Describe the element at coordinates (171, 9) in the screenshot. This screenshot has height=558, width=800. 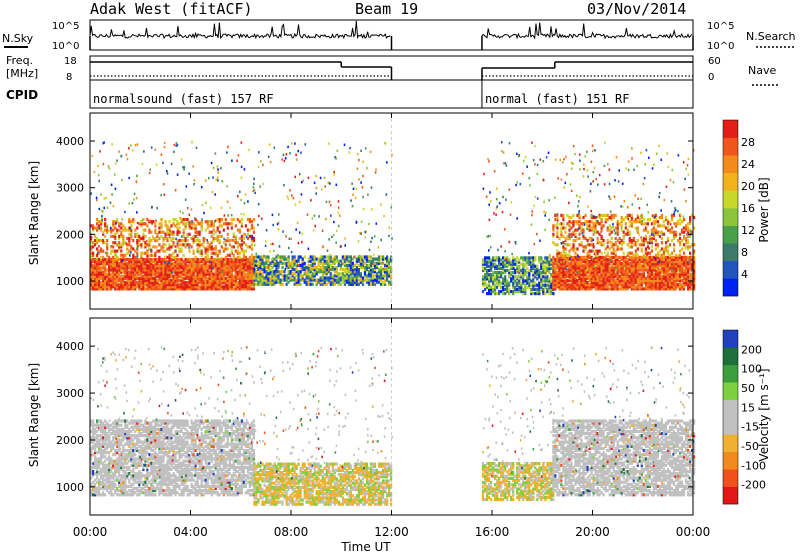
I see `station-title: Adak West (fitACF)` at that location.